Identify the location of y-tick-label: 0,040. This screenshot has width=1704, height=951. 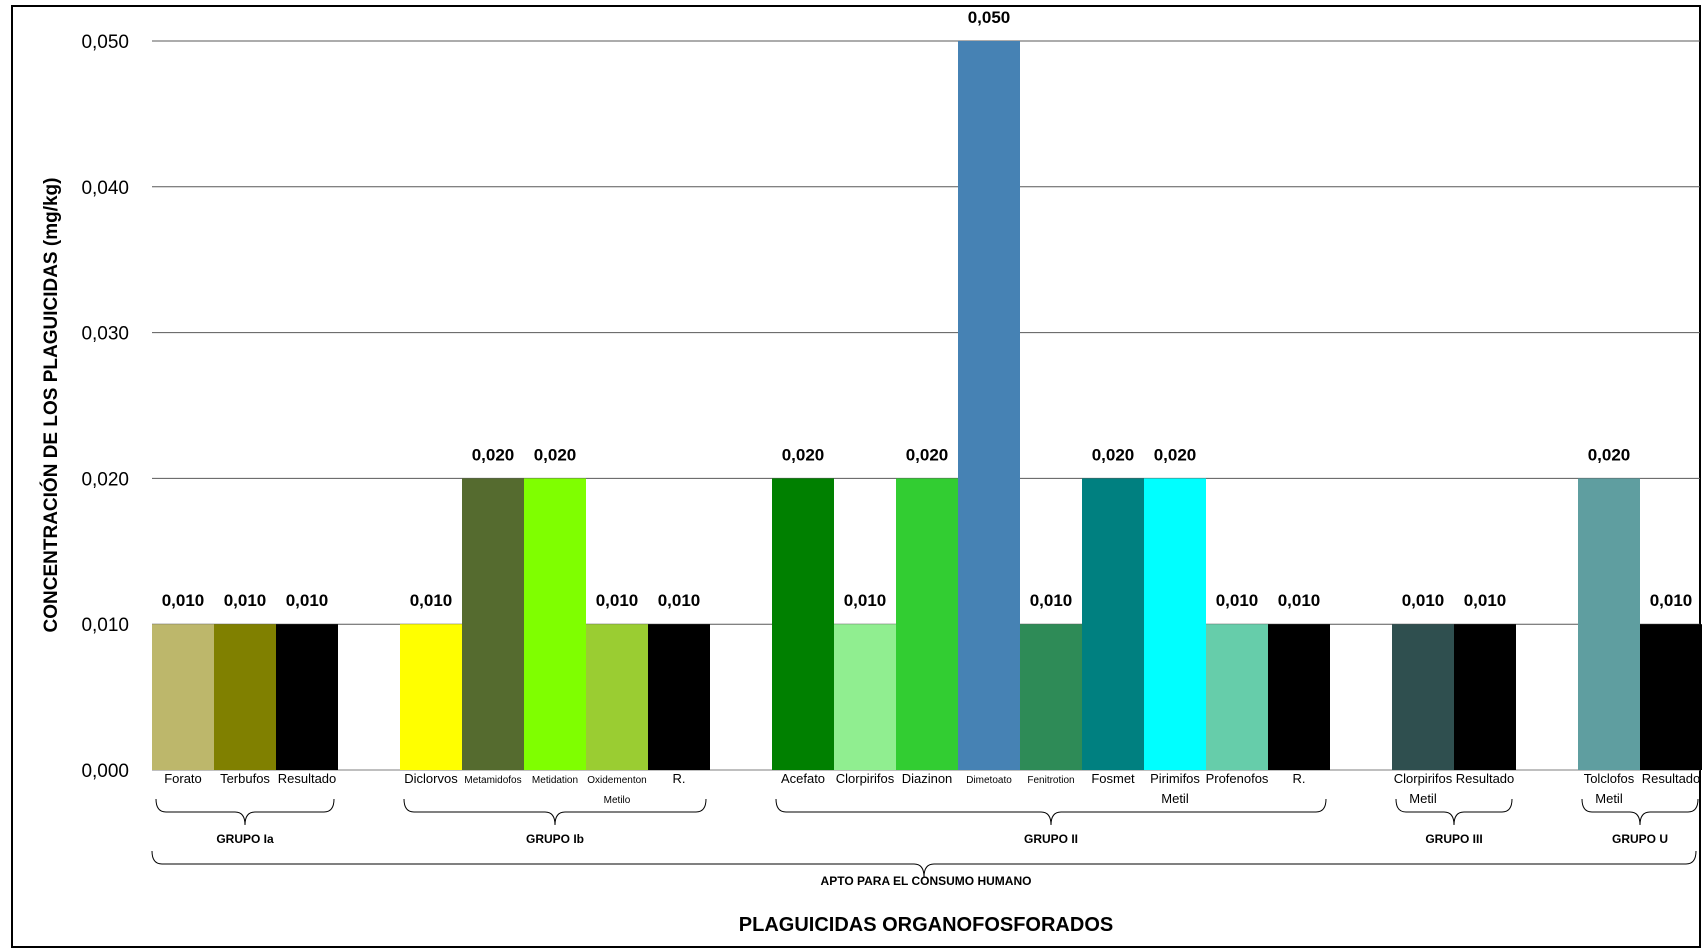
(105, 188).